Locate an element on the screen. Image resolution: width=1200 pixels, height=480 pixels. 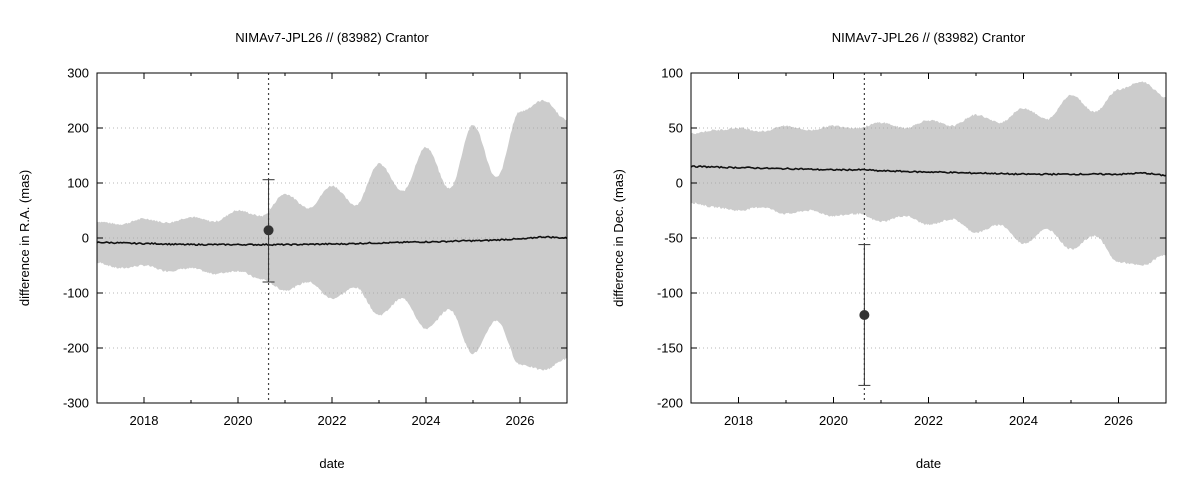
y-tick-label: -50 is located at coordinates (673, 238).